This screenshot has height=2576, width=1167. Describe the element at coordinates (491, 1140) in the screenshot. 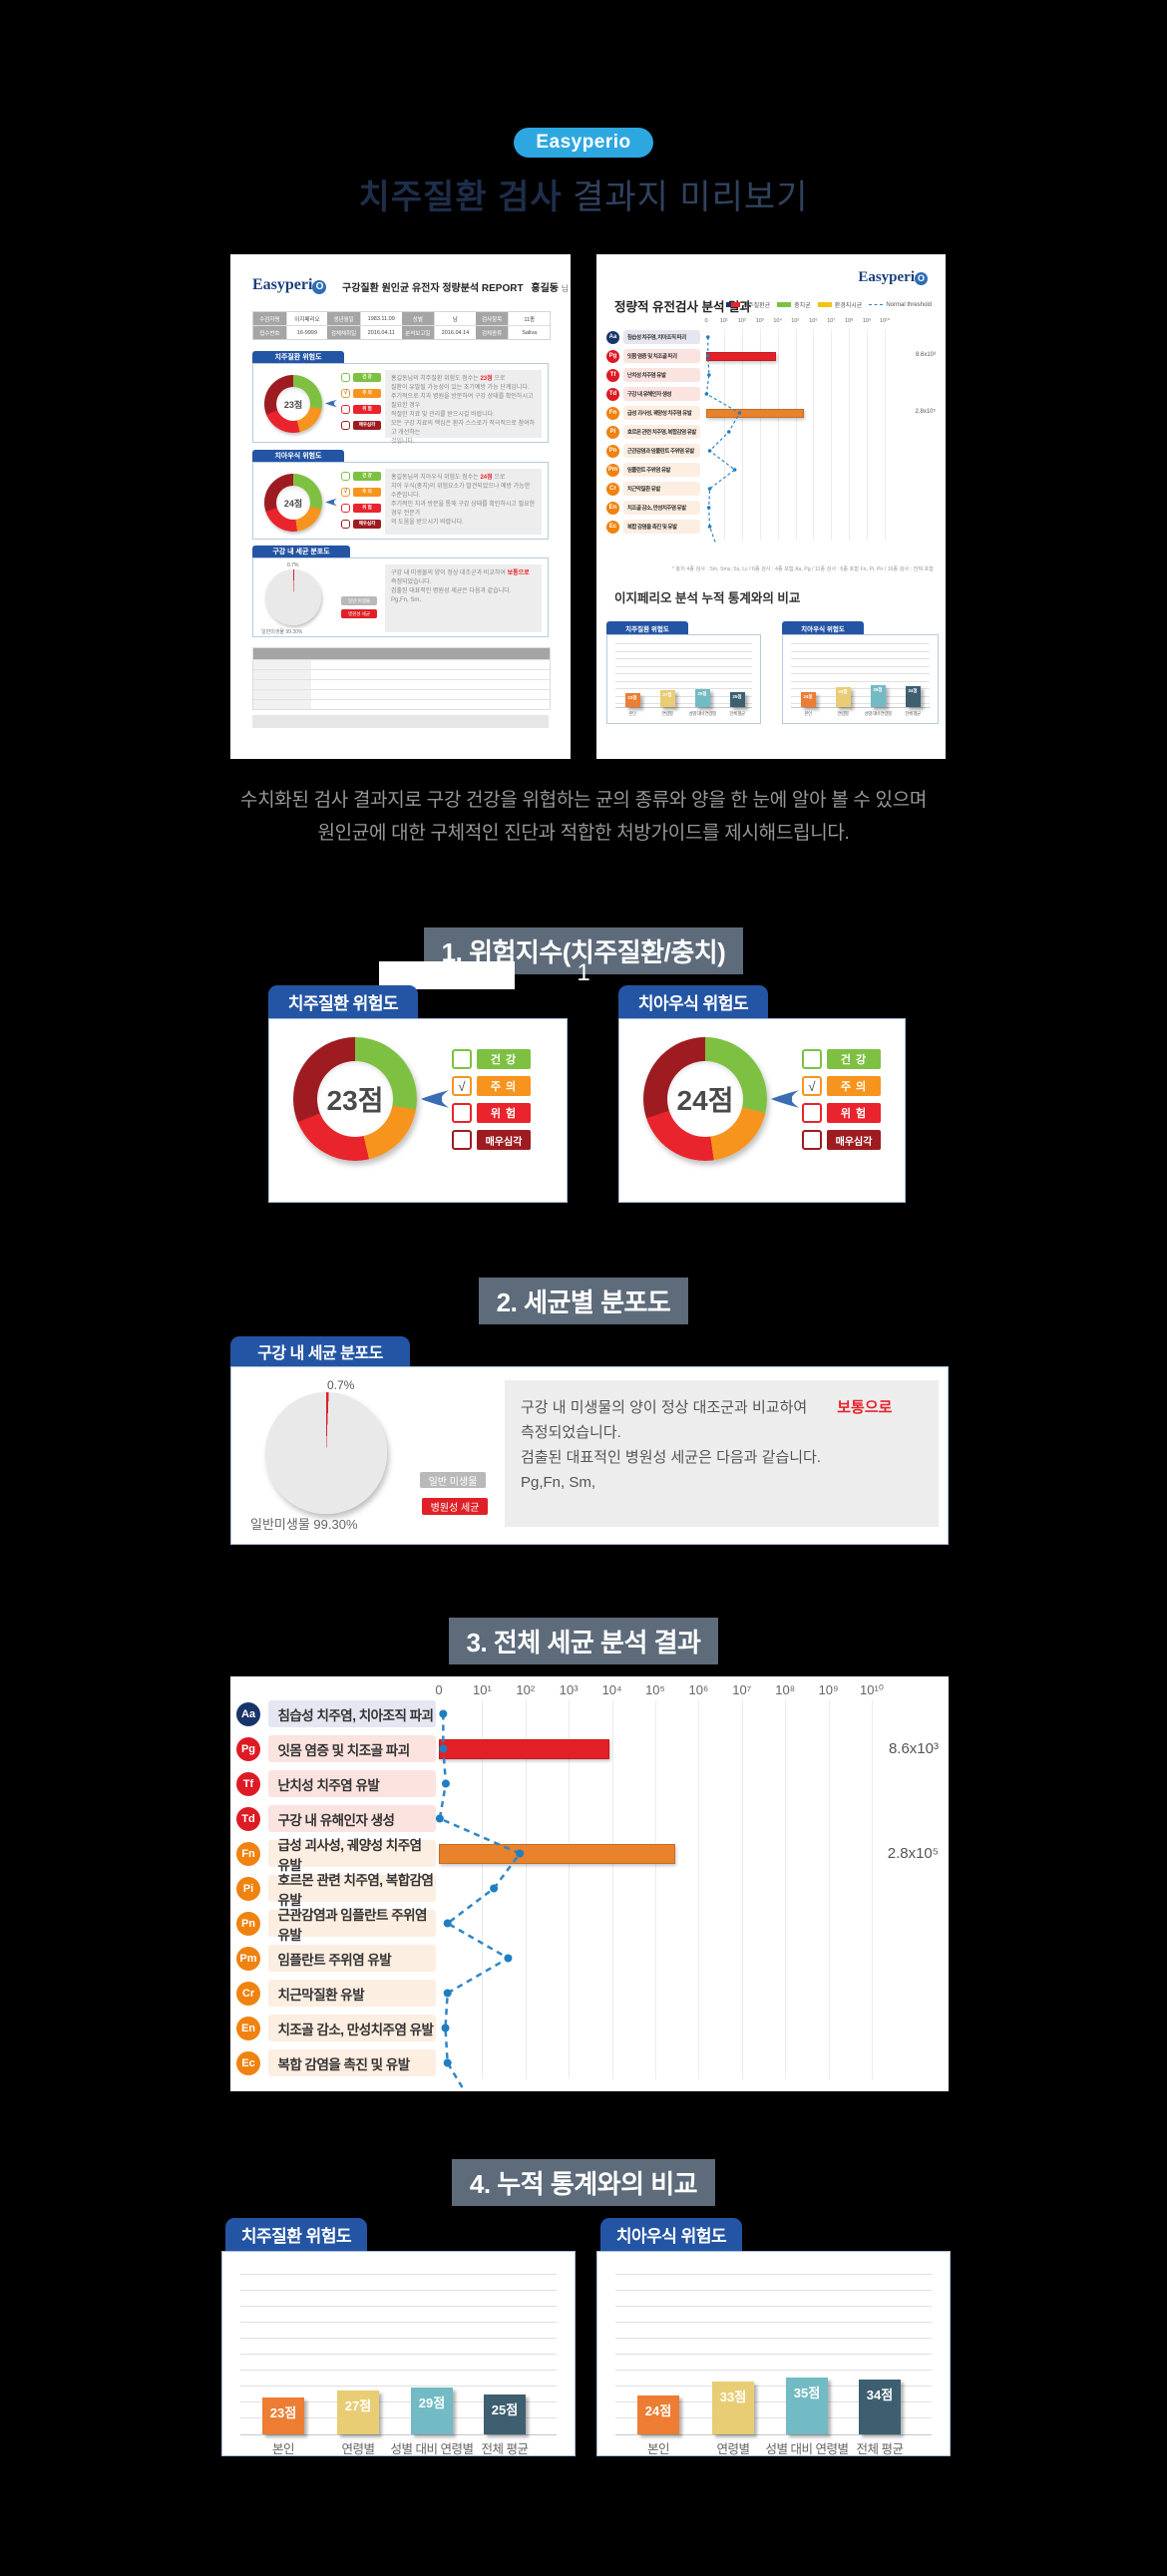

I see `legend-row: 매우심각` at that location.